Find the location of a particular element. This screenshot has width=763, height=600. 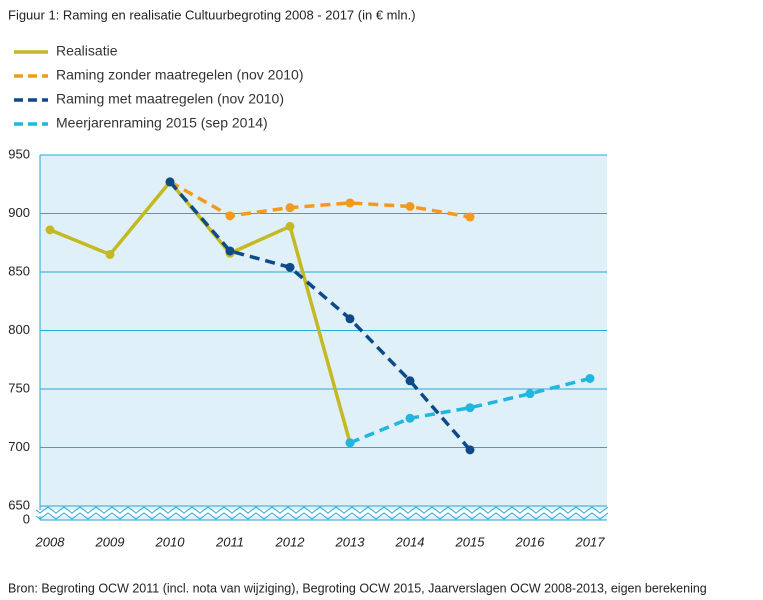

y-tick-label: 0 is located at coordinates (26, 518).